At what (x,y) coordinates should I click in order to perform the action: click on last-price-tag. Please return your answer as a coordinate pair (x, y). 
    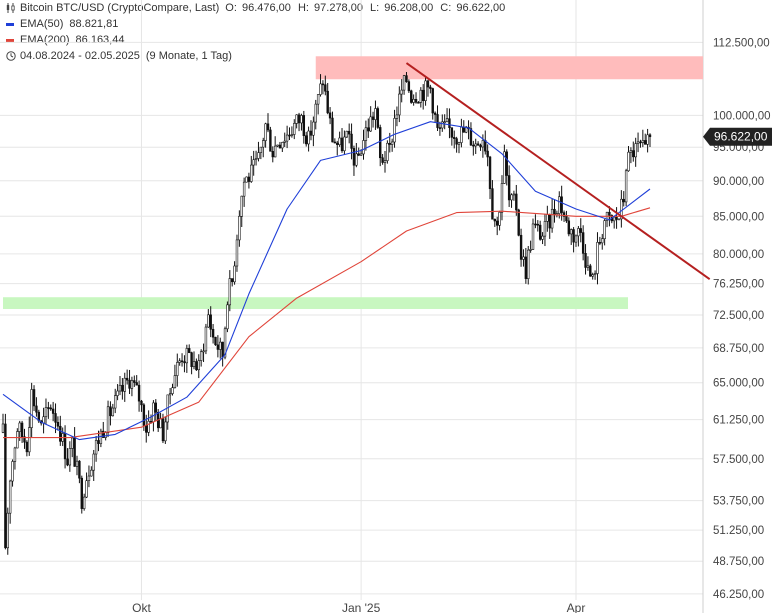
    Looking at the image, I should click on (737, 136).